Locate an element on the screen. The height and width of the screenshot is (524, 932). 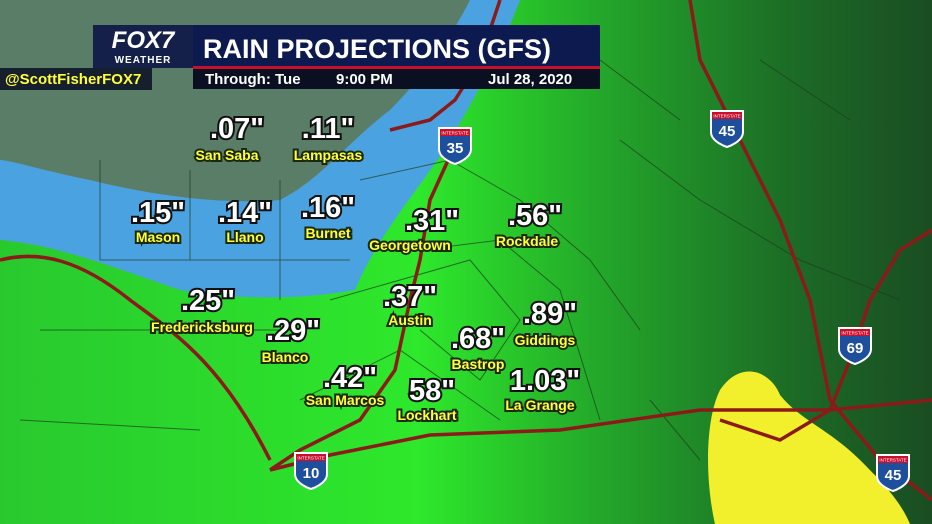
rain-amount: .68" is located at coordinates (478, 339).